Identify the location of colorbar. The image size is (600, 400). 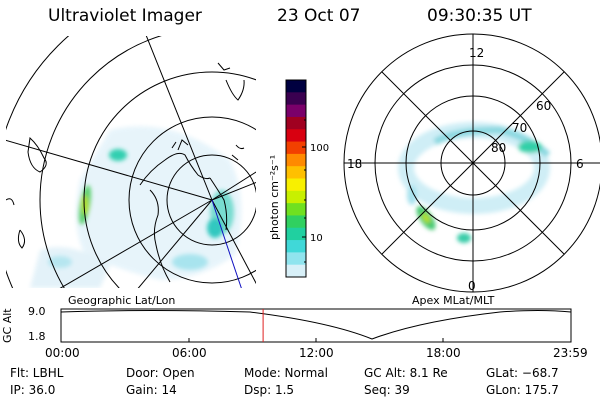
(296, 179).